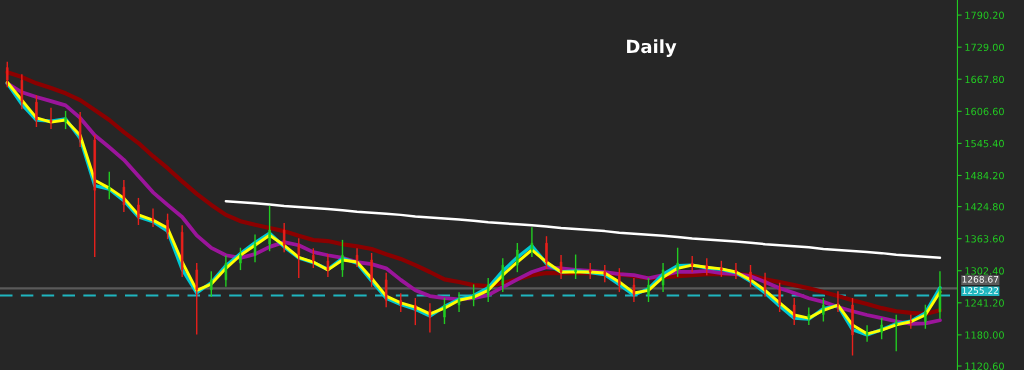  Describe the element at coordinates (984, 143) in the screenshot. I see `y-tick-label: 1545.40` at that location.